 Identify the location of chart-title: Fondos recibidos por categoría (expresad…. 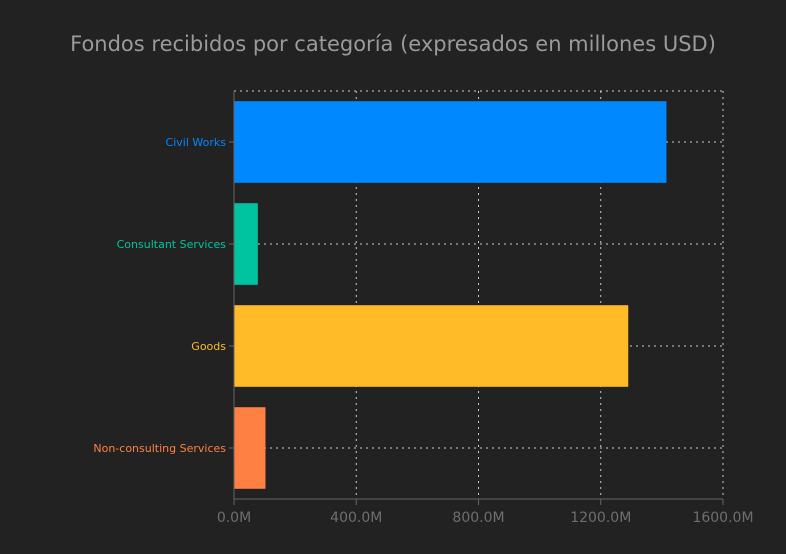
(393, 44).